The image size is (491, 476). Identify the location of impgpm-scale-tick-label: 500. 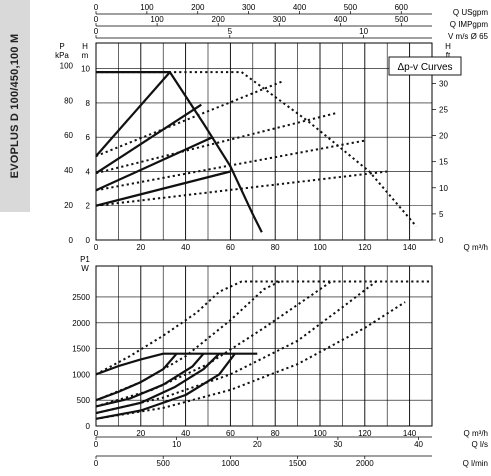
(402, 19).